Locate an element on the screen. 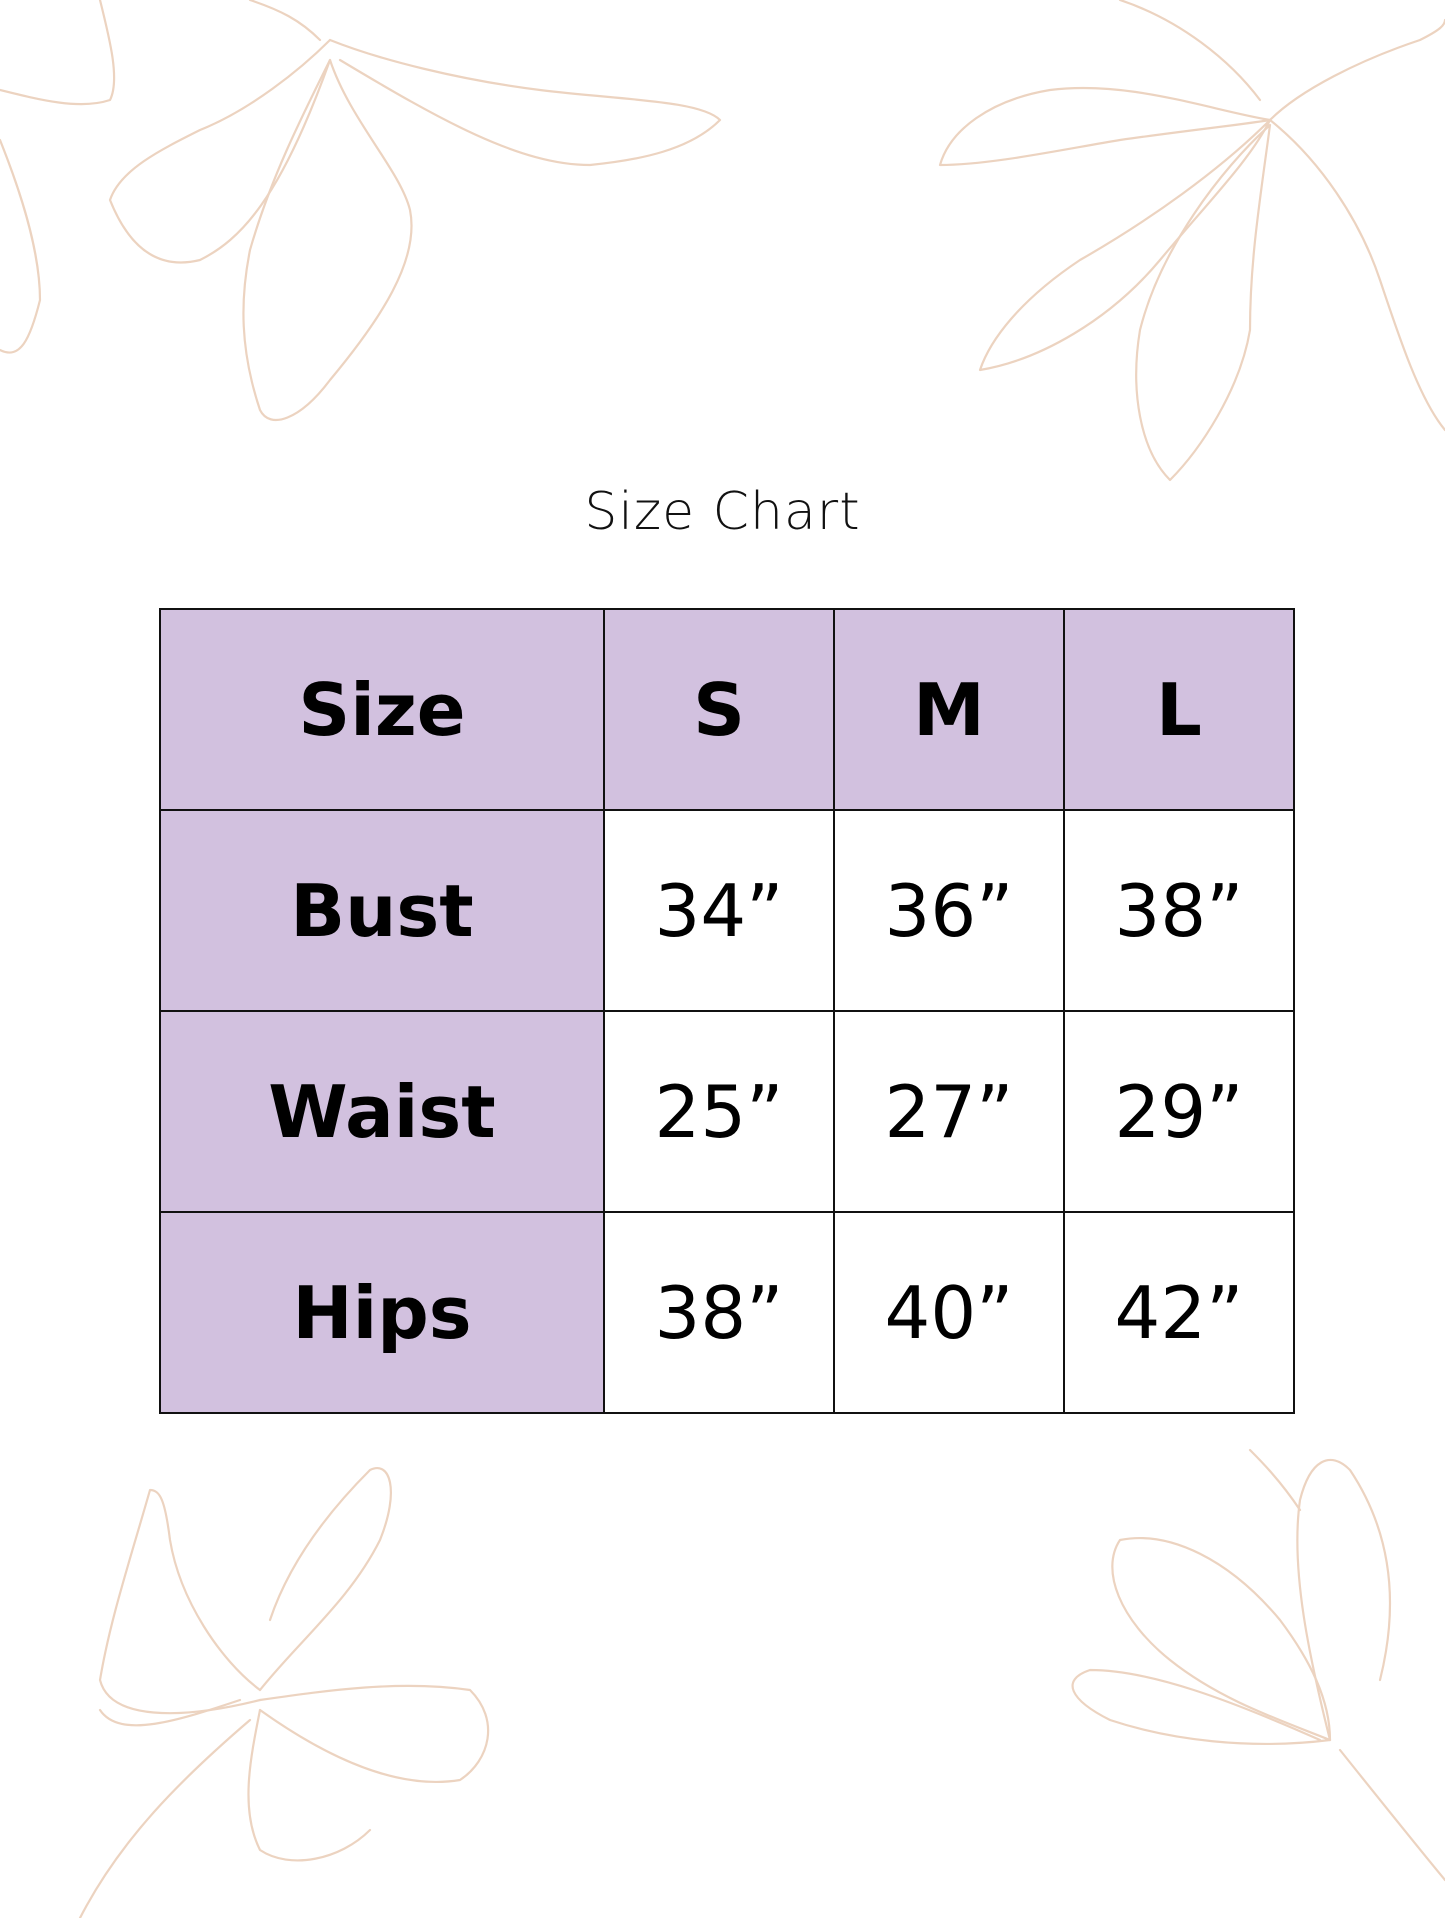 The height and width of the screenshot is (1918, 1445). table-cell: 40” is located at coordinates (949, 1312).